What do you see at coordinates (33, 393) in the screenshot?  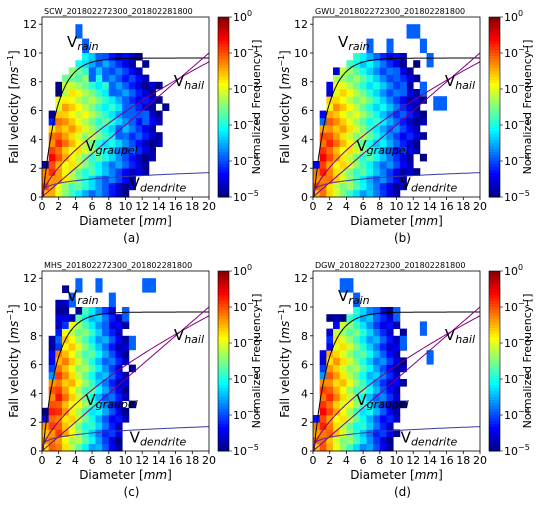 I see `y-tick-label: 4` at bounding box center [33, 393].